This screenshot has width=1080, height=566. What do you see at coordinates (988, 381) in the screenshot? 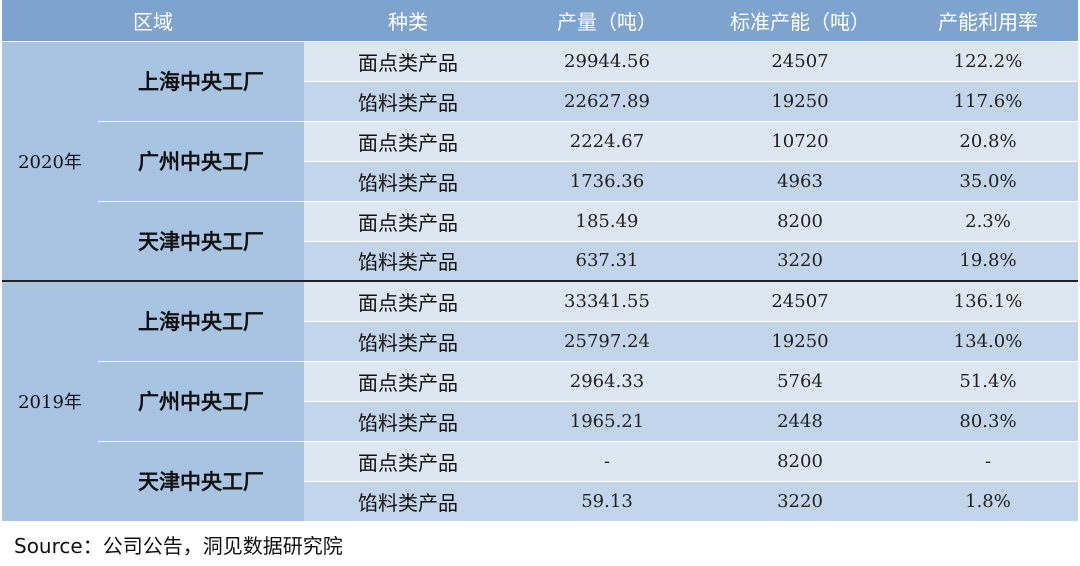
I see `utilization-cell: 51.4%` at bounding box center [988, 381].